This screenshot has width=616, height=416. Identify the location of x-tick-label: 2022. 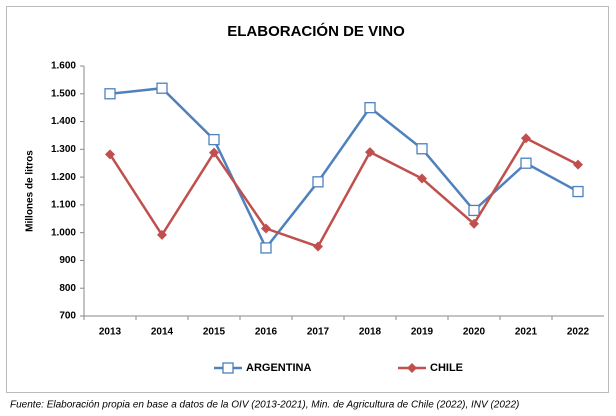
(578, 332).